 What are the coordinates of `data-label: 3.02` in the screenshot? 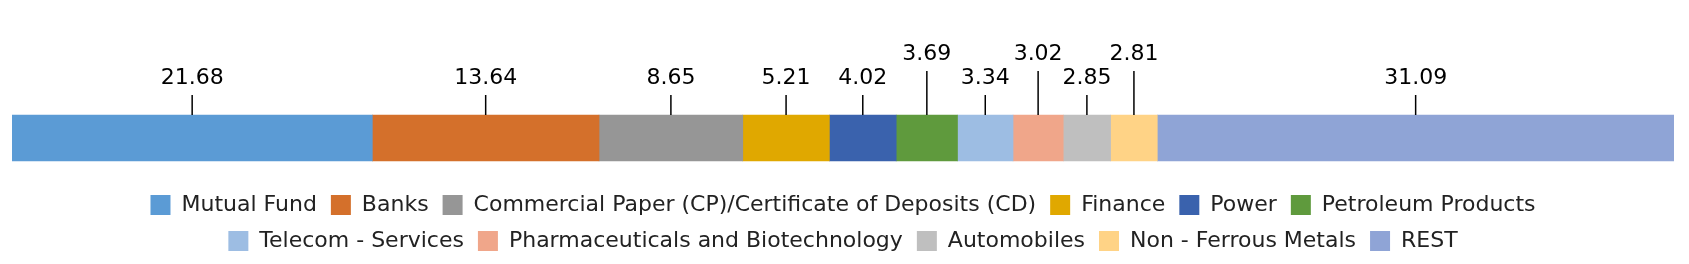 It's located at (1038, 52).